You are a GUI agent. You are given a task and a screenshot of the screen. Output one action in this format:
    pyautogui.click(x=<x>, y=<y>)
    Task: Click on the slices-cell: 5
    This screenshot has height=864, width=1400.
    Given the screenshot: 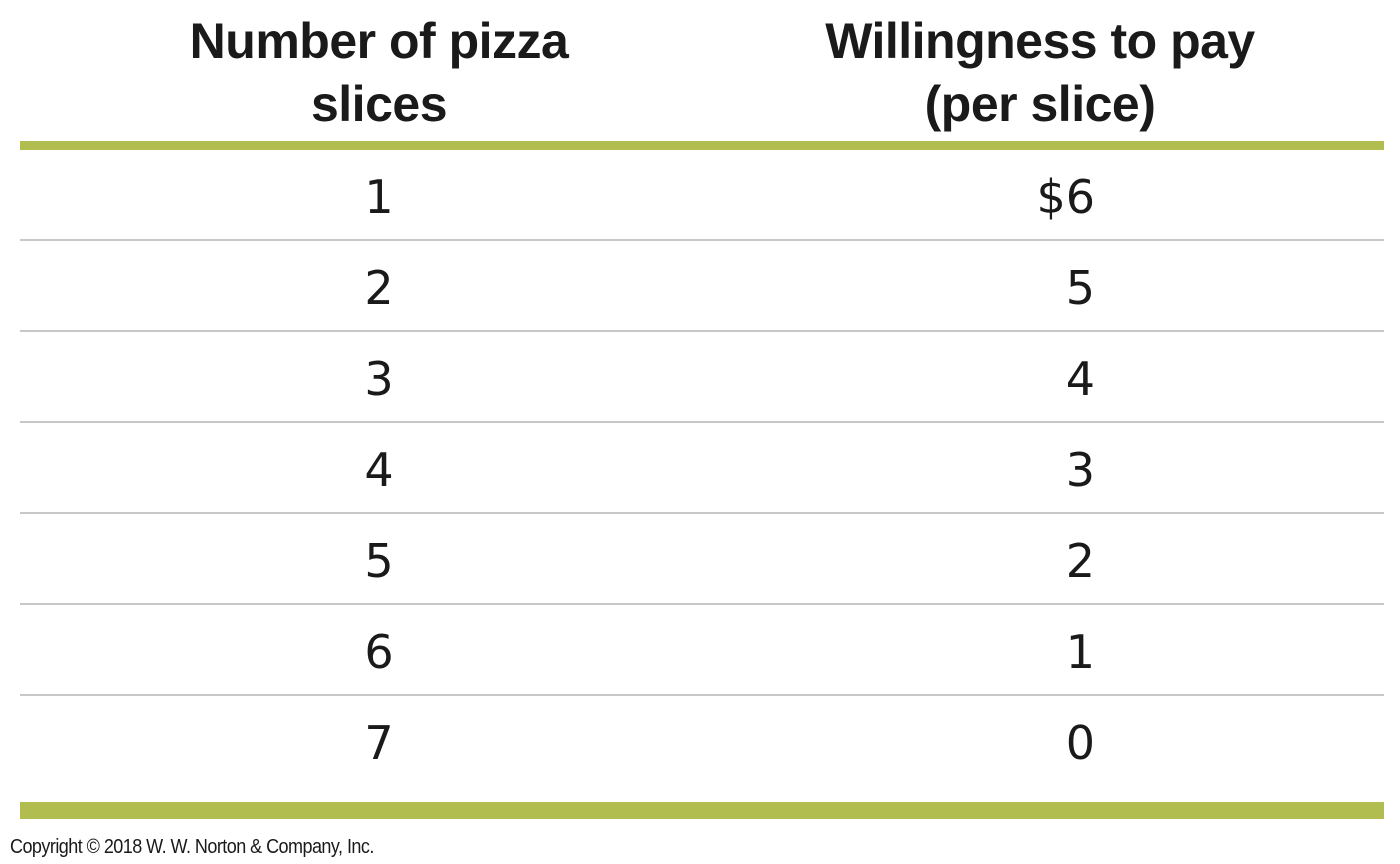 What is the action you would take?
    pyautogui.click(x=379, y=561)
    